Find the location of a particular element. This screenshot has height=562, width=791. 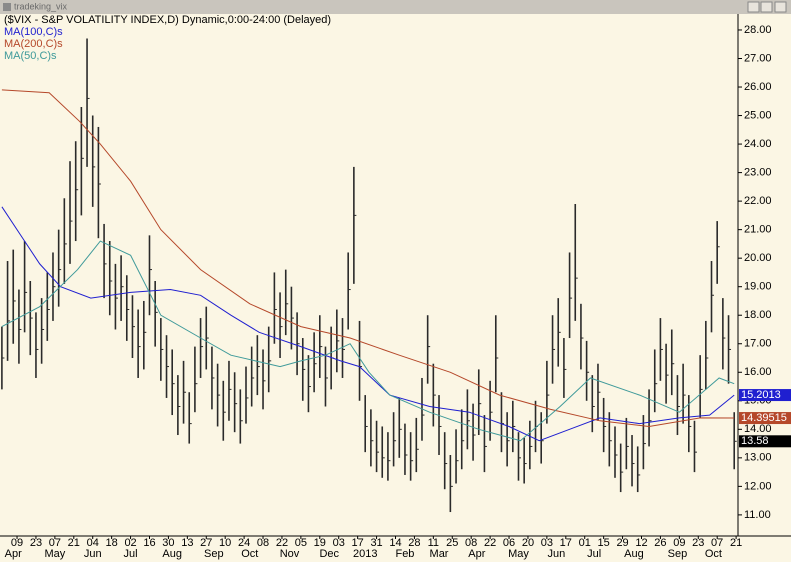

x-tick-label: 16 is located at coordinates (149, 543).